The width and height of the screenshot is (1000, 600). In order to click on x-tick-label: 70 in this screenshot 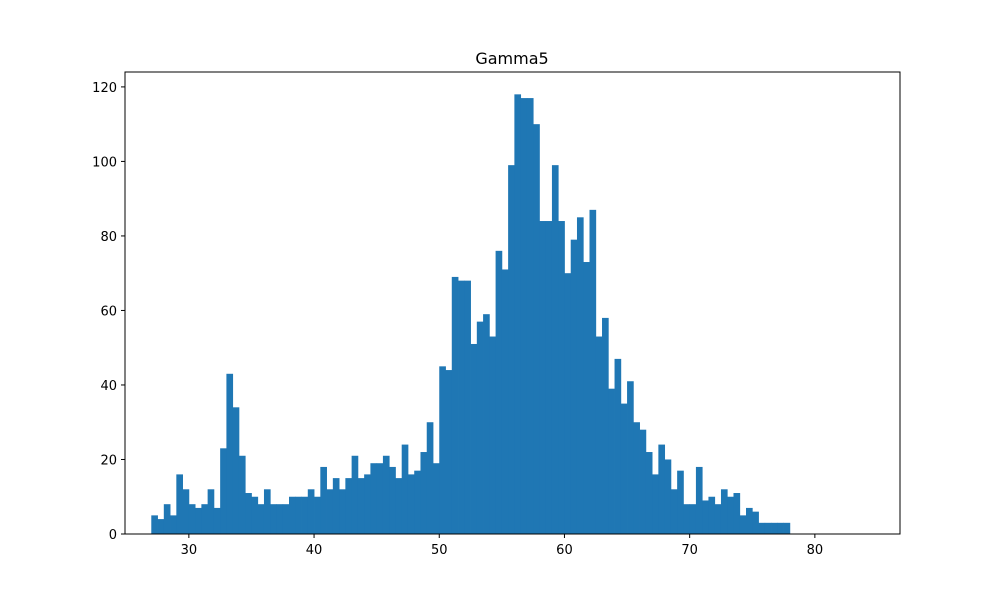, I will do `click(689, 550)`.